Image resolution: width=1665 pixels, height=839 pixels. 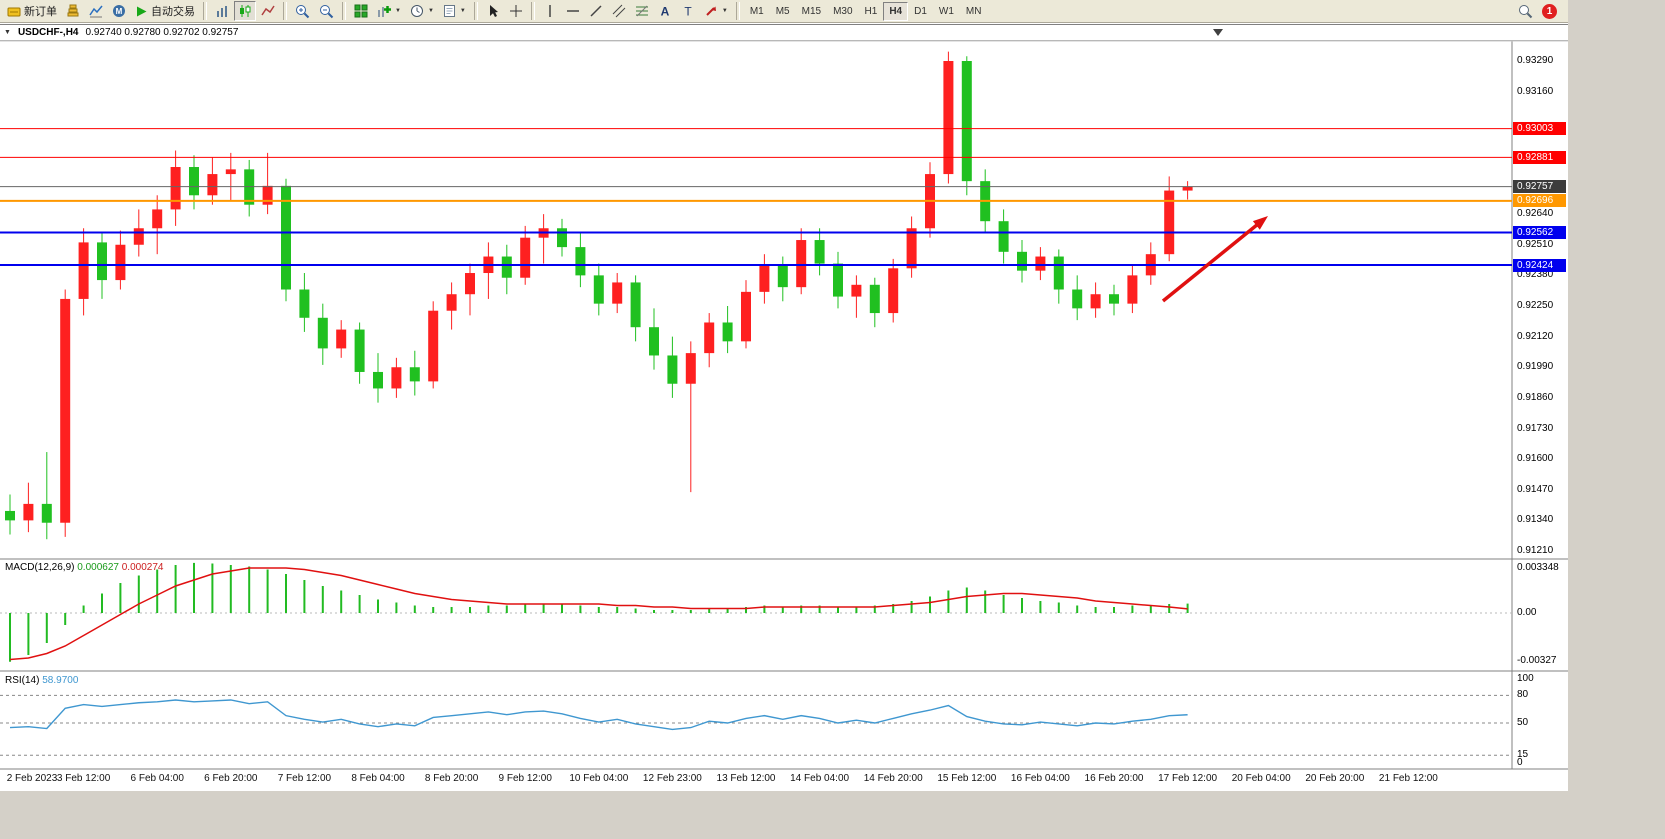 What do you see at coordinates (378, 778) in the screenshot?
I see `time-axis-label: 8 Feb 04:00` at bounding box center [378, 778].